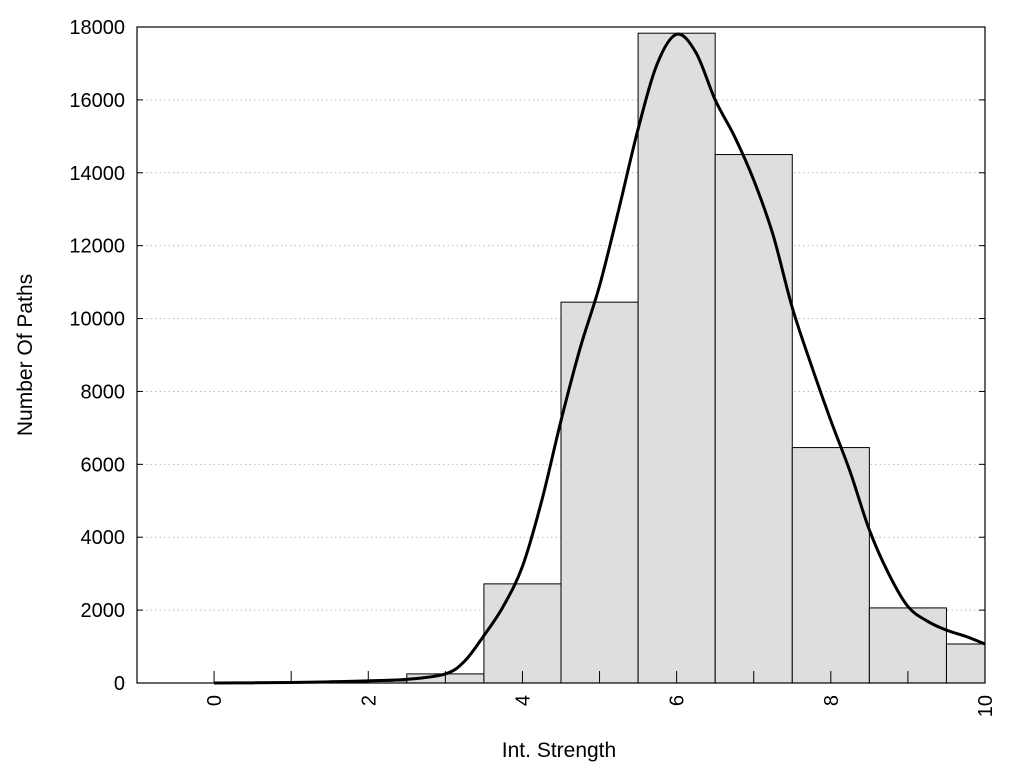  What do you see at coordinates (986, 706) in the screenshot?
I see `x-tick-label: 10` at bounding box center [986, 706].